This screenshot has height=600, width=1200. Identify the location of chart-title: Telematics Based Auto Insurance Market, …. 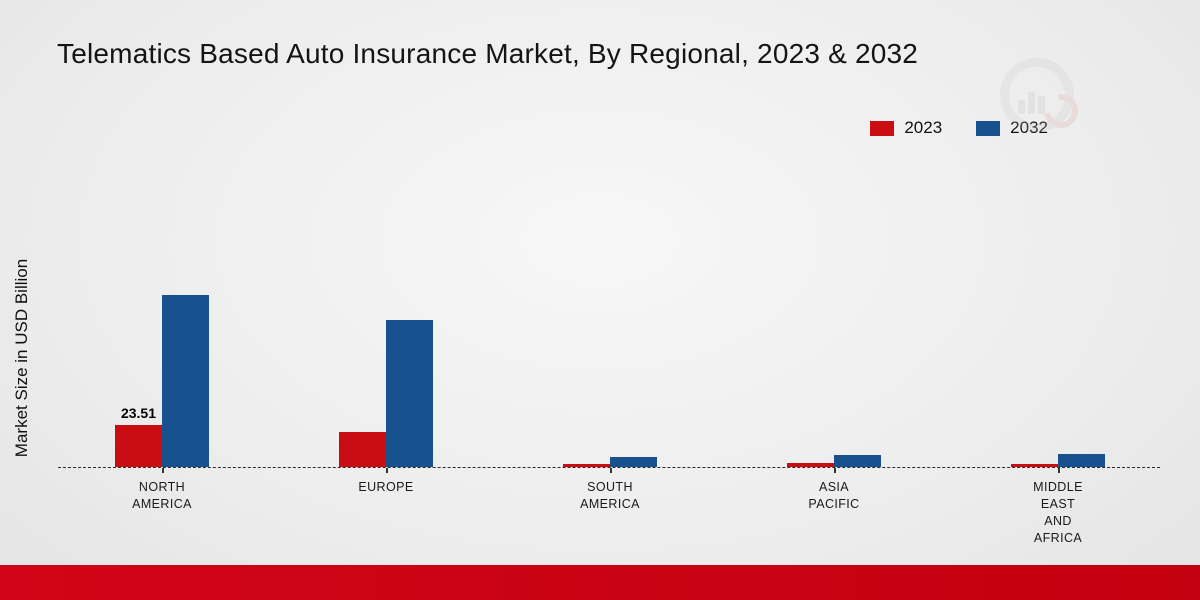
(488, 53).